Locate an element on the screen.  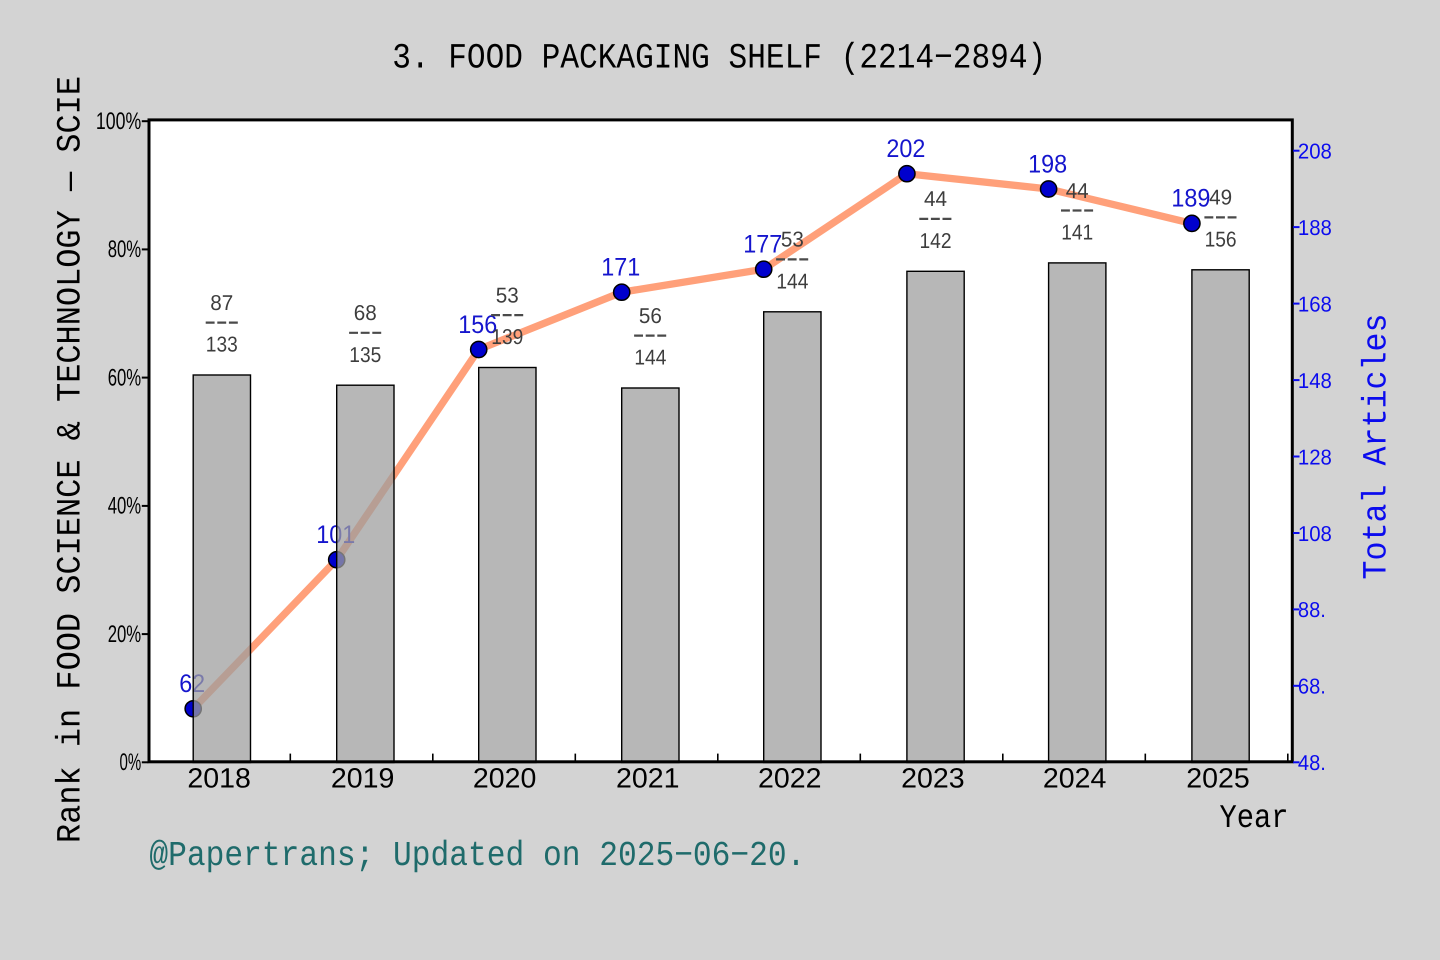
svg-text:@Papertrans; Updated on 2025−0: @Papertrans; Updated on 2025−06−20. is located at coordinates (477, 856).